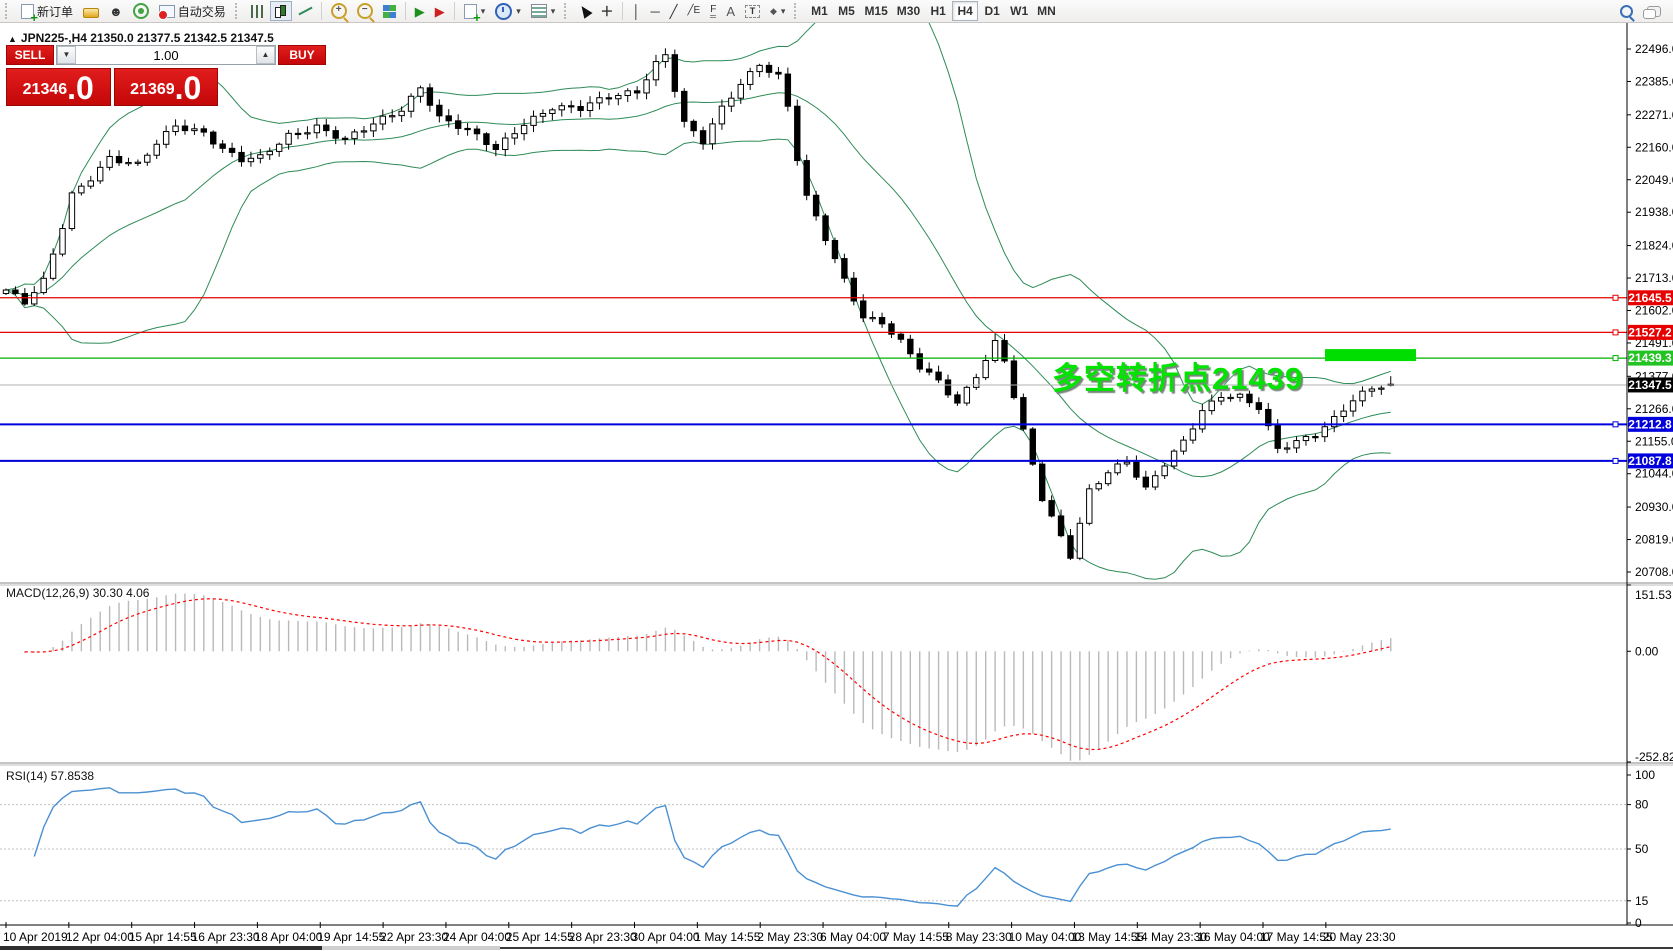 This screenshot has height=951, width=1673. What do you see at coordinates (161, 948) in the screenshot?
I see `scrollbar-thumb-dark` at bounding box center [161, 948].